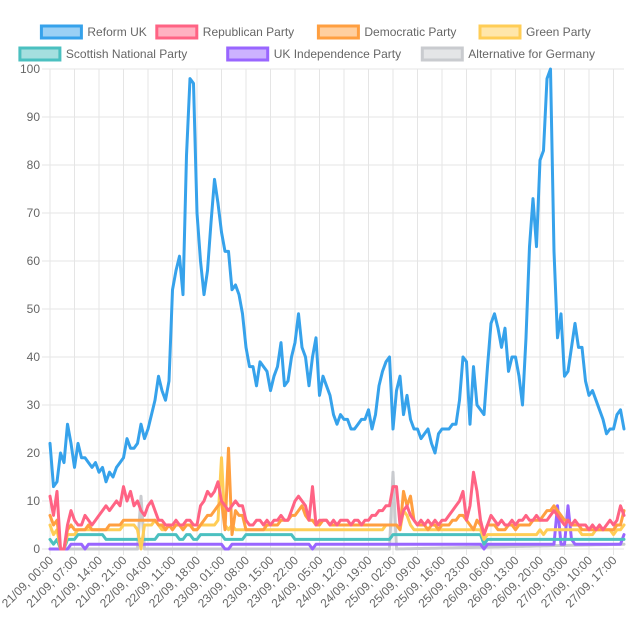 The width and height of the screenshot is (640, 640). I want to click on legend-item-scottish-national-party: Scottish National Party, so click(102, 54).